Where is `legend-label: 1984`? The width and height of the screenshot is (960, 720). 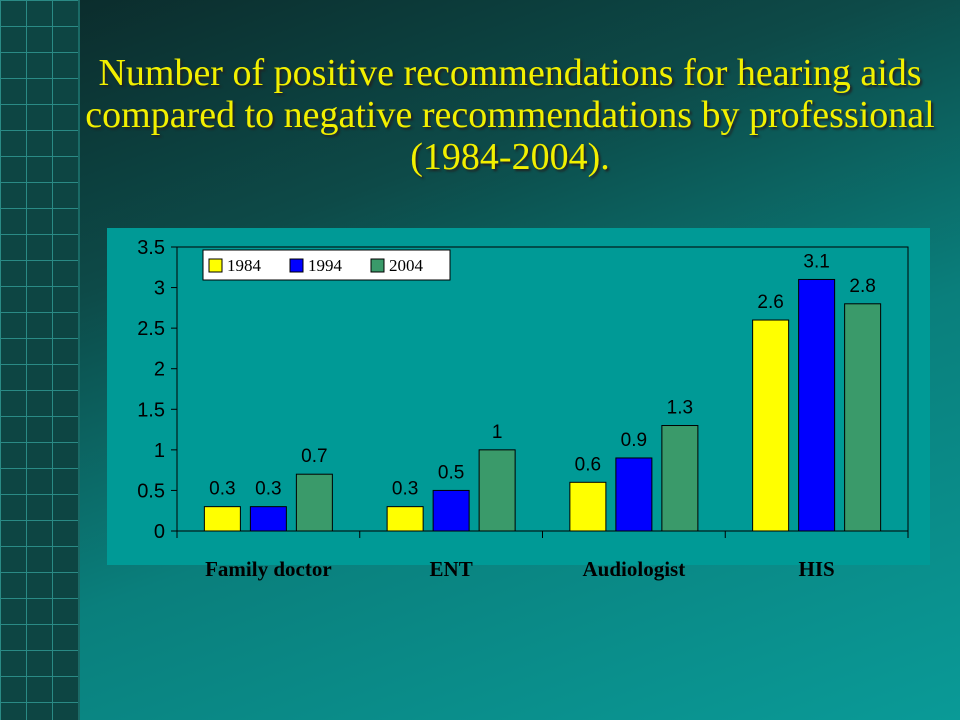 legend-label: 1984 is located at coordinates (244, 265).